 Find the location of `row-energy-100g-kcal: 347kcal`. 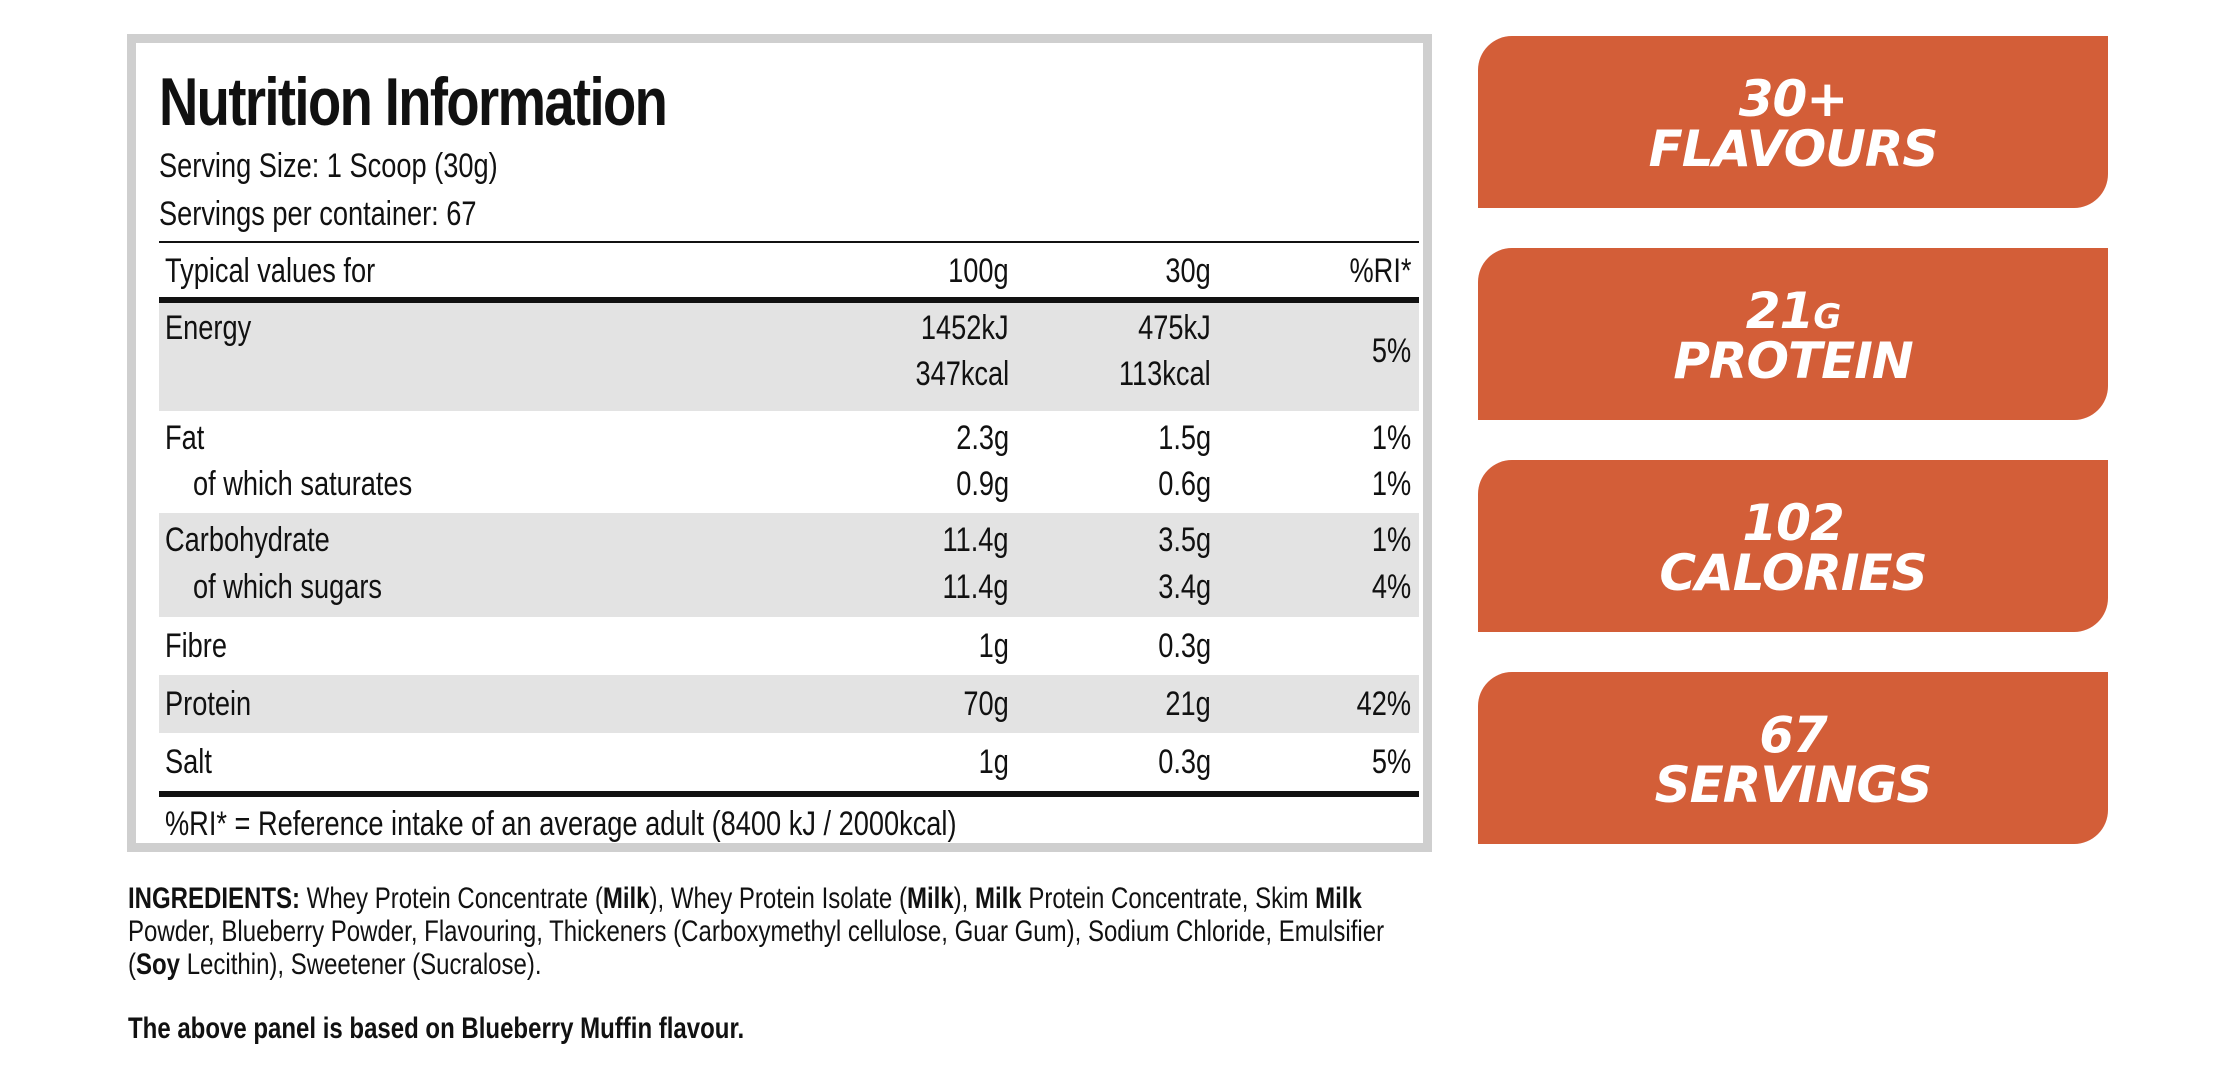

row-energy-100g-kcal: 347kcal is located at coordinates (962, 374).